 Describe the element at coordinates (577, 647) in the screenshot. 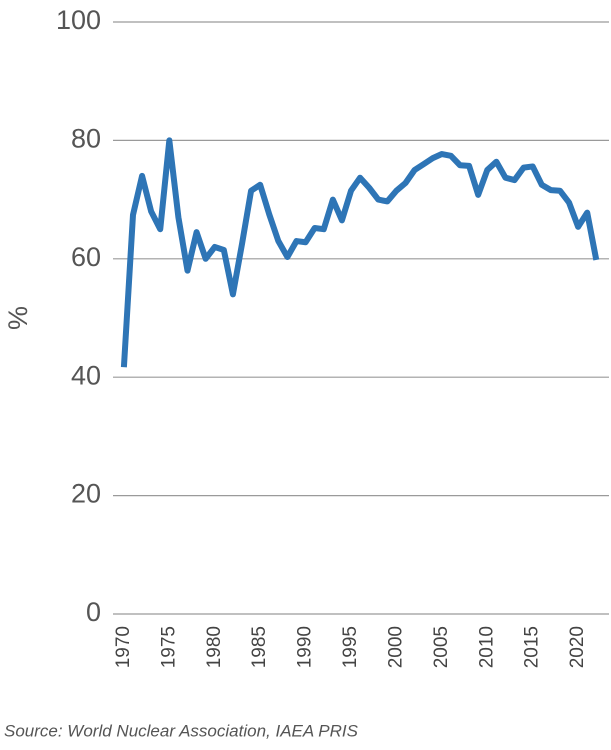

I see `x-tick-label: 2020` at that location.